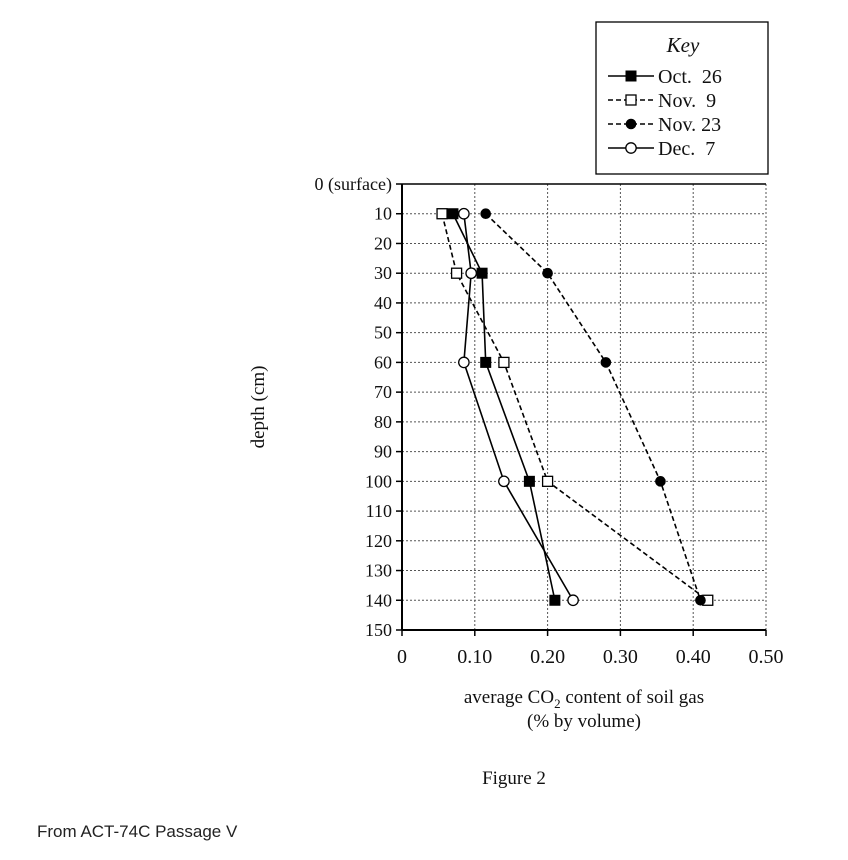  Describe the element at coordinates (514, 778) in the screenshot. I see `figure-caption: Figure 2` at that location.